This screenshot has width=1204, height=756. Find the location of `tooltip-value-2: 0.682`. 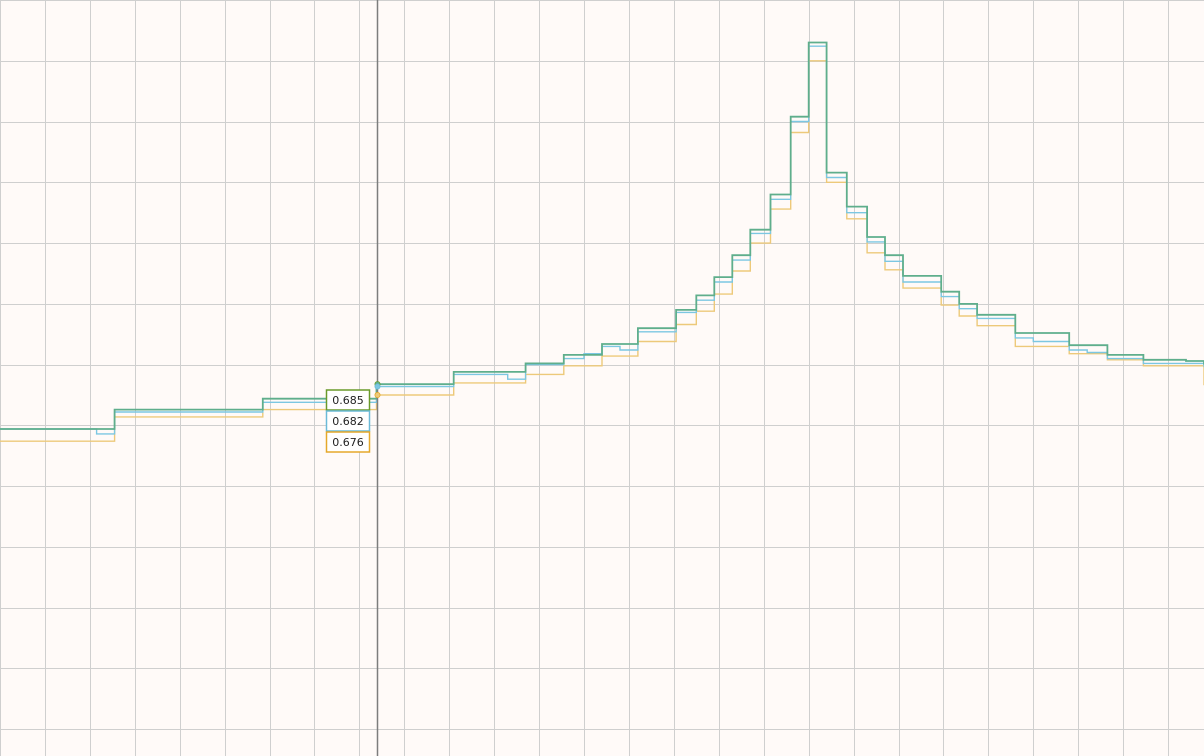

tooltip-value-2: 0.682 is located at coordinates (348, 421).